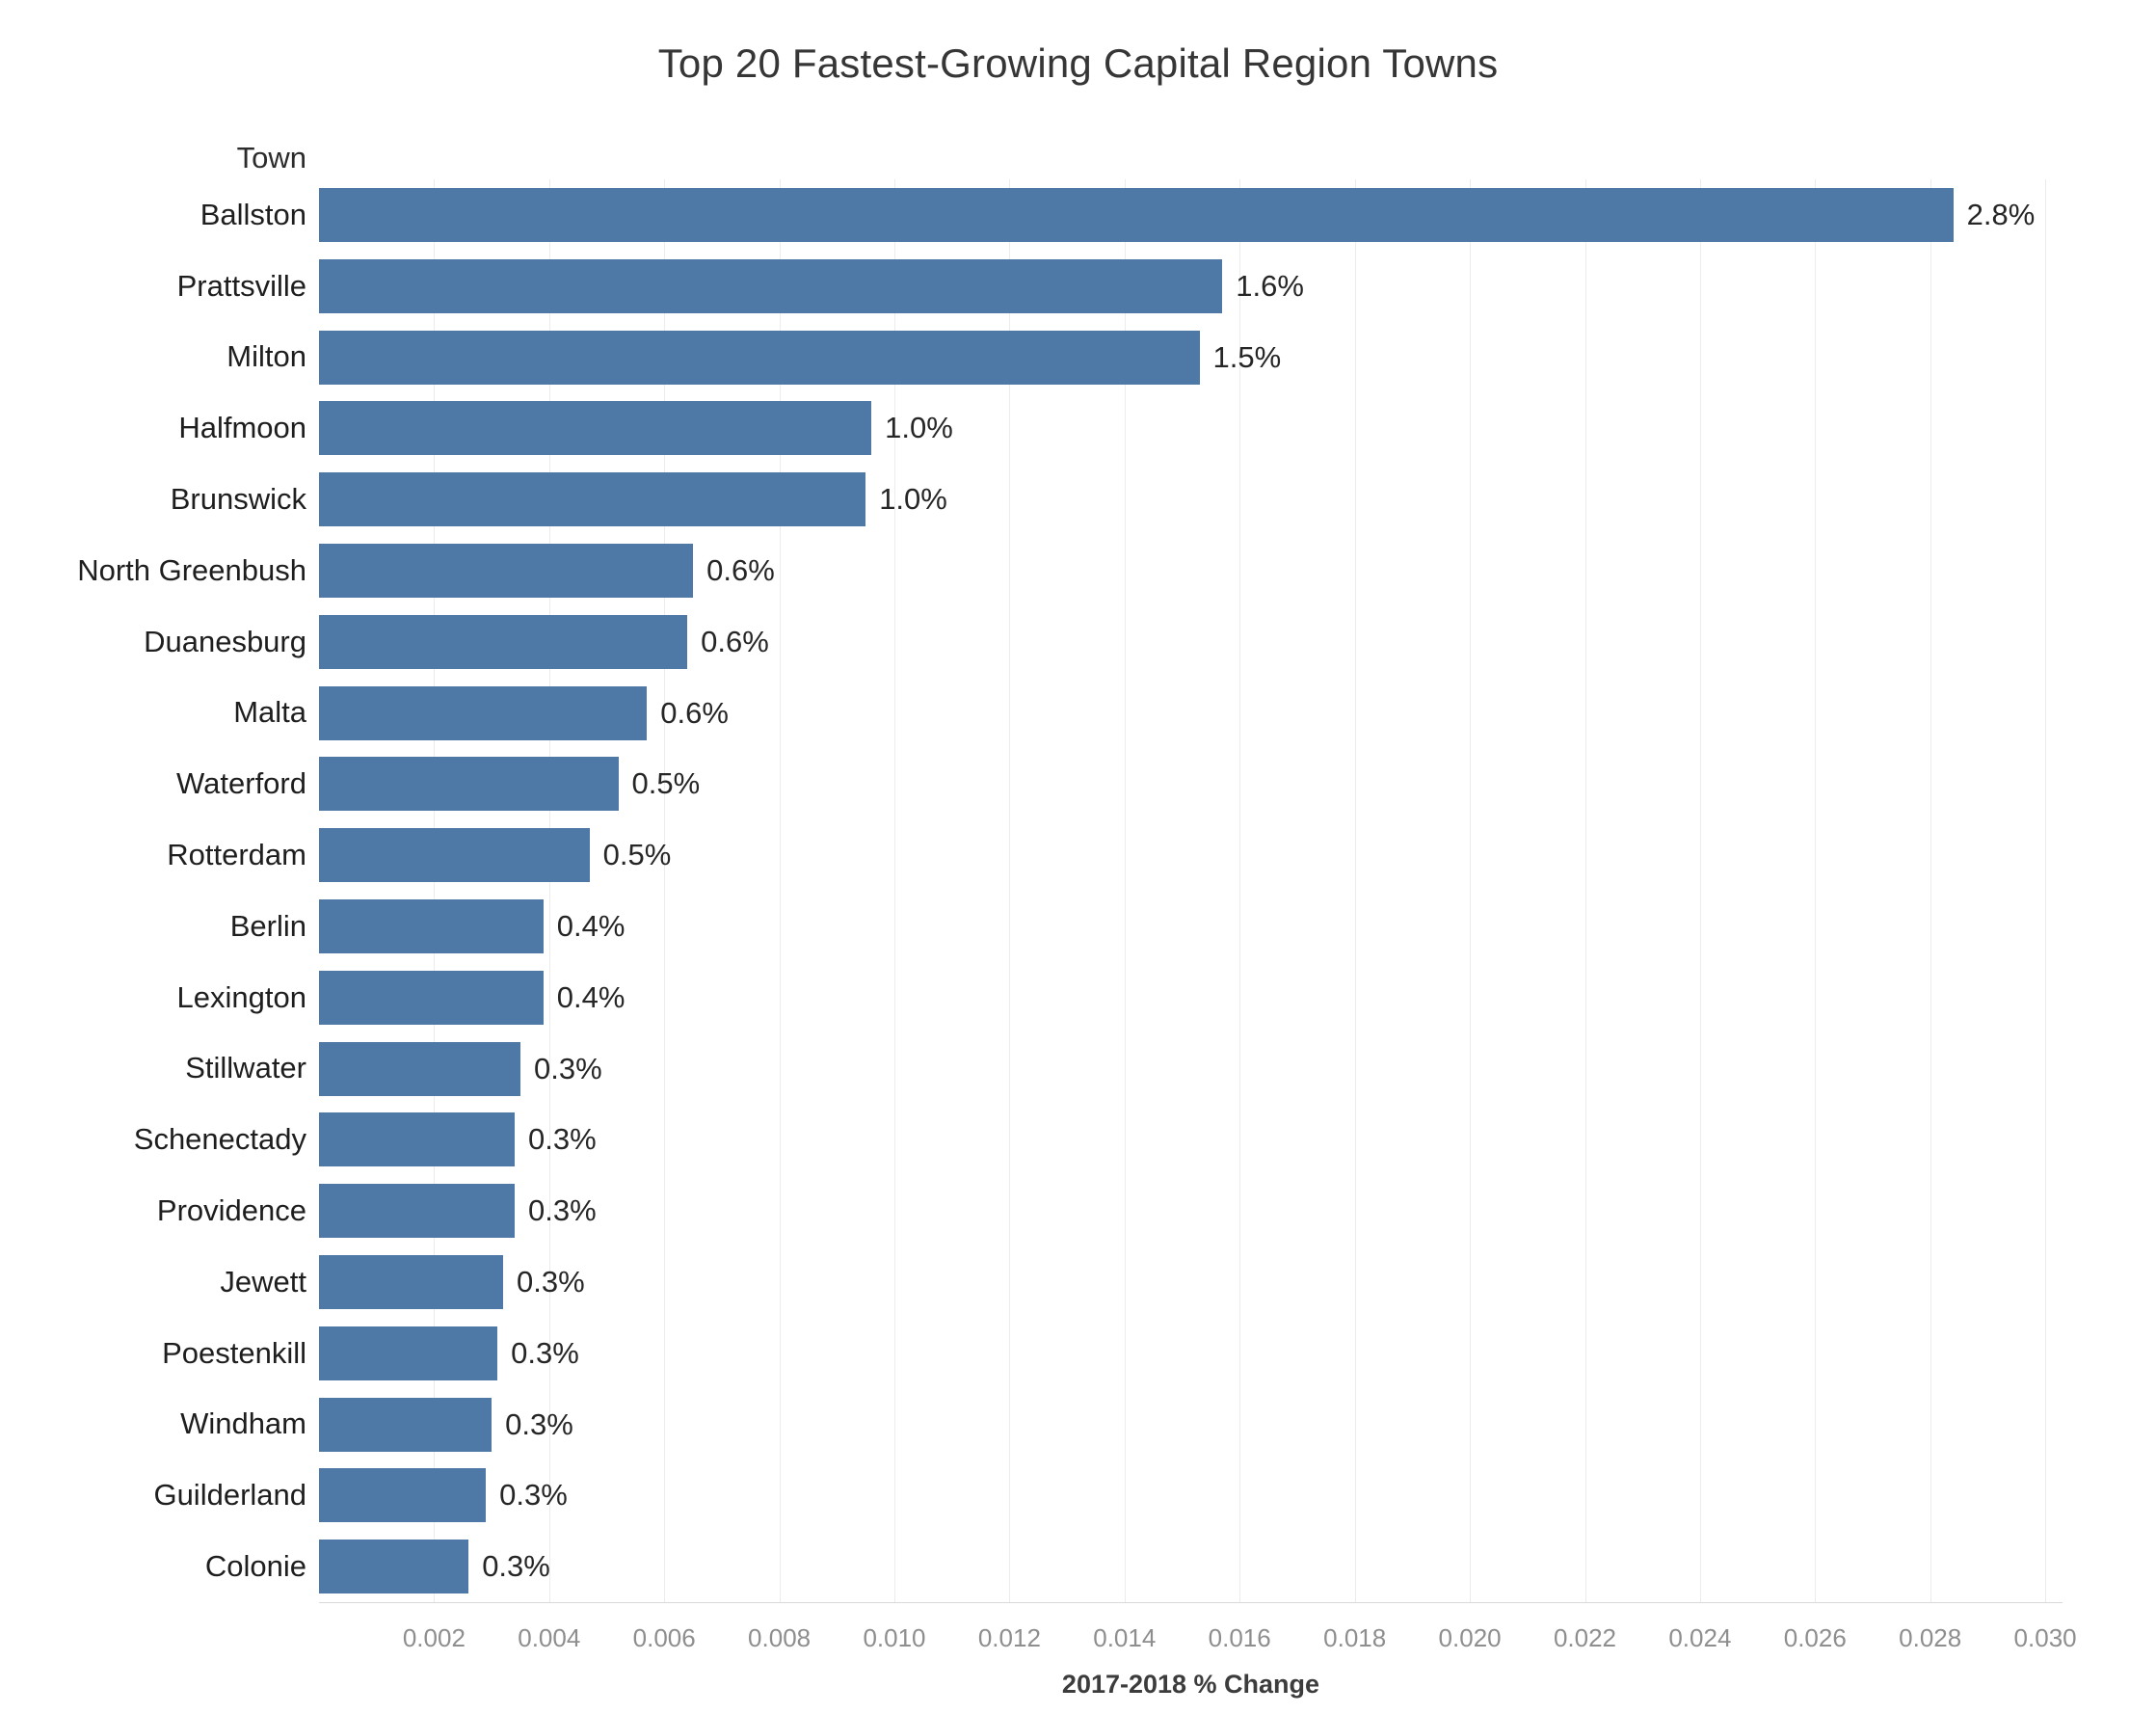 This screenshot has height=1714, width=2156. I want to click on x-tick-label: 0.008, so click(780, 1637).